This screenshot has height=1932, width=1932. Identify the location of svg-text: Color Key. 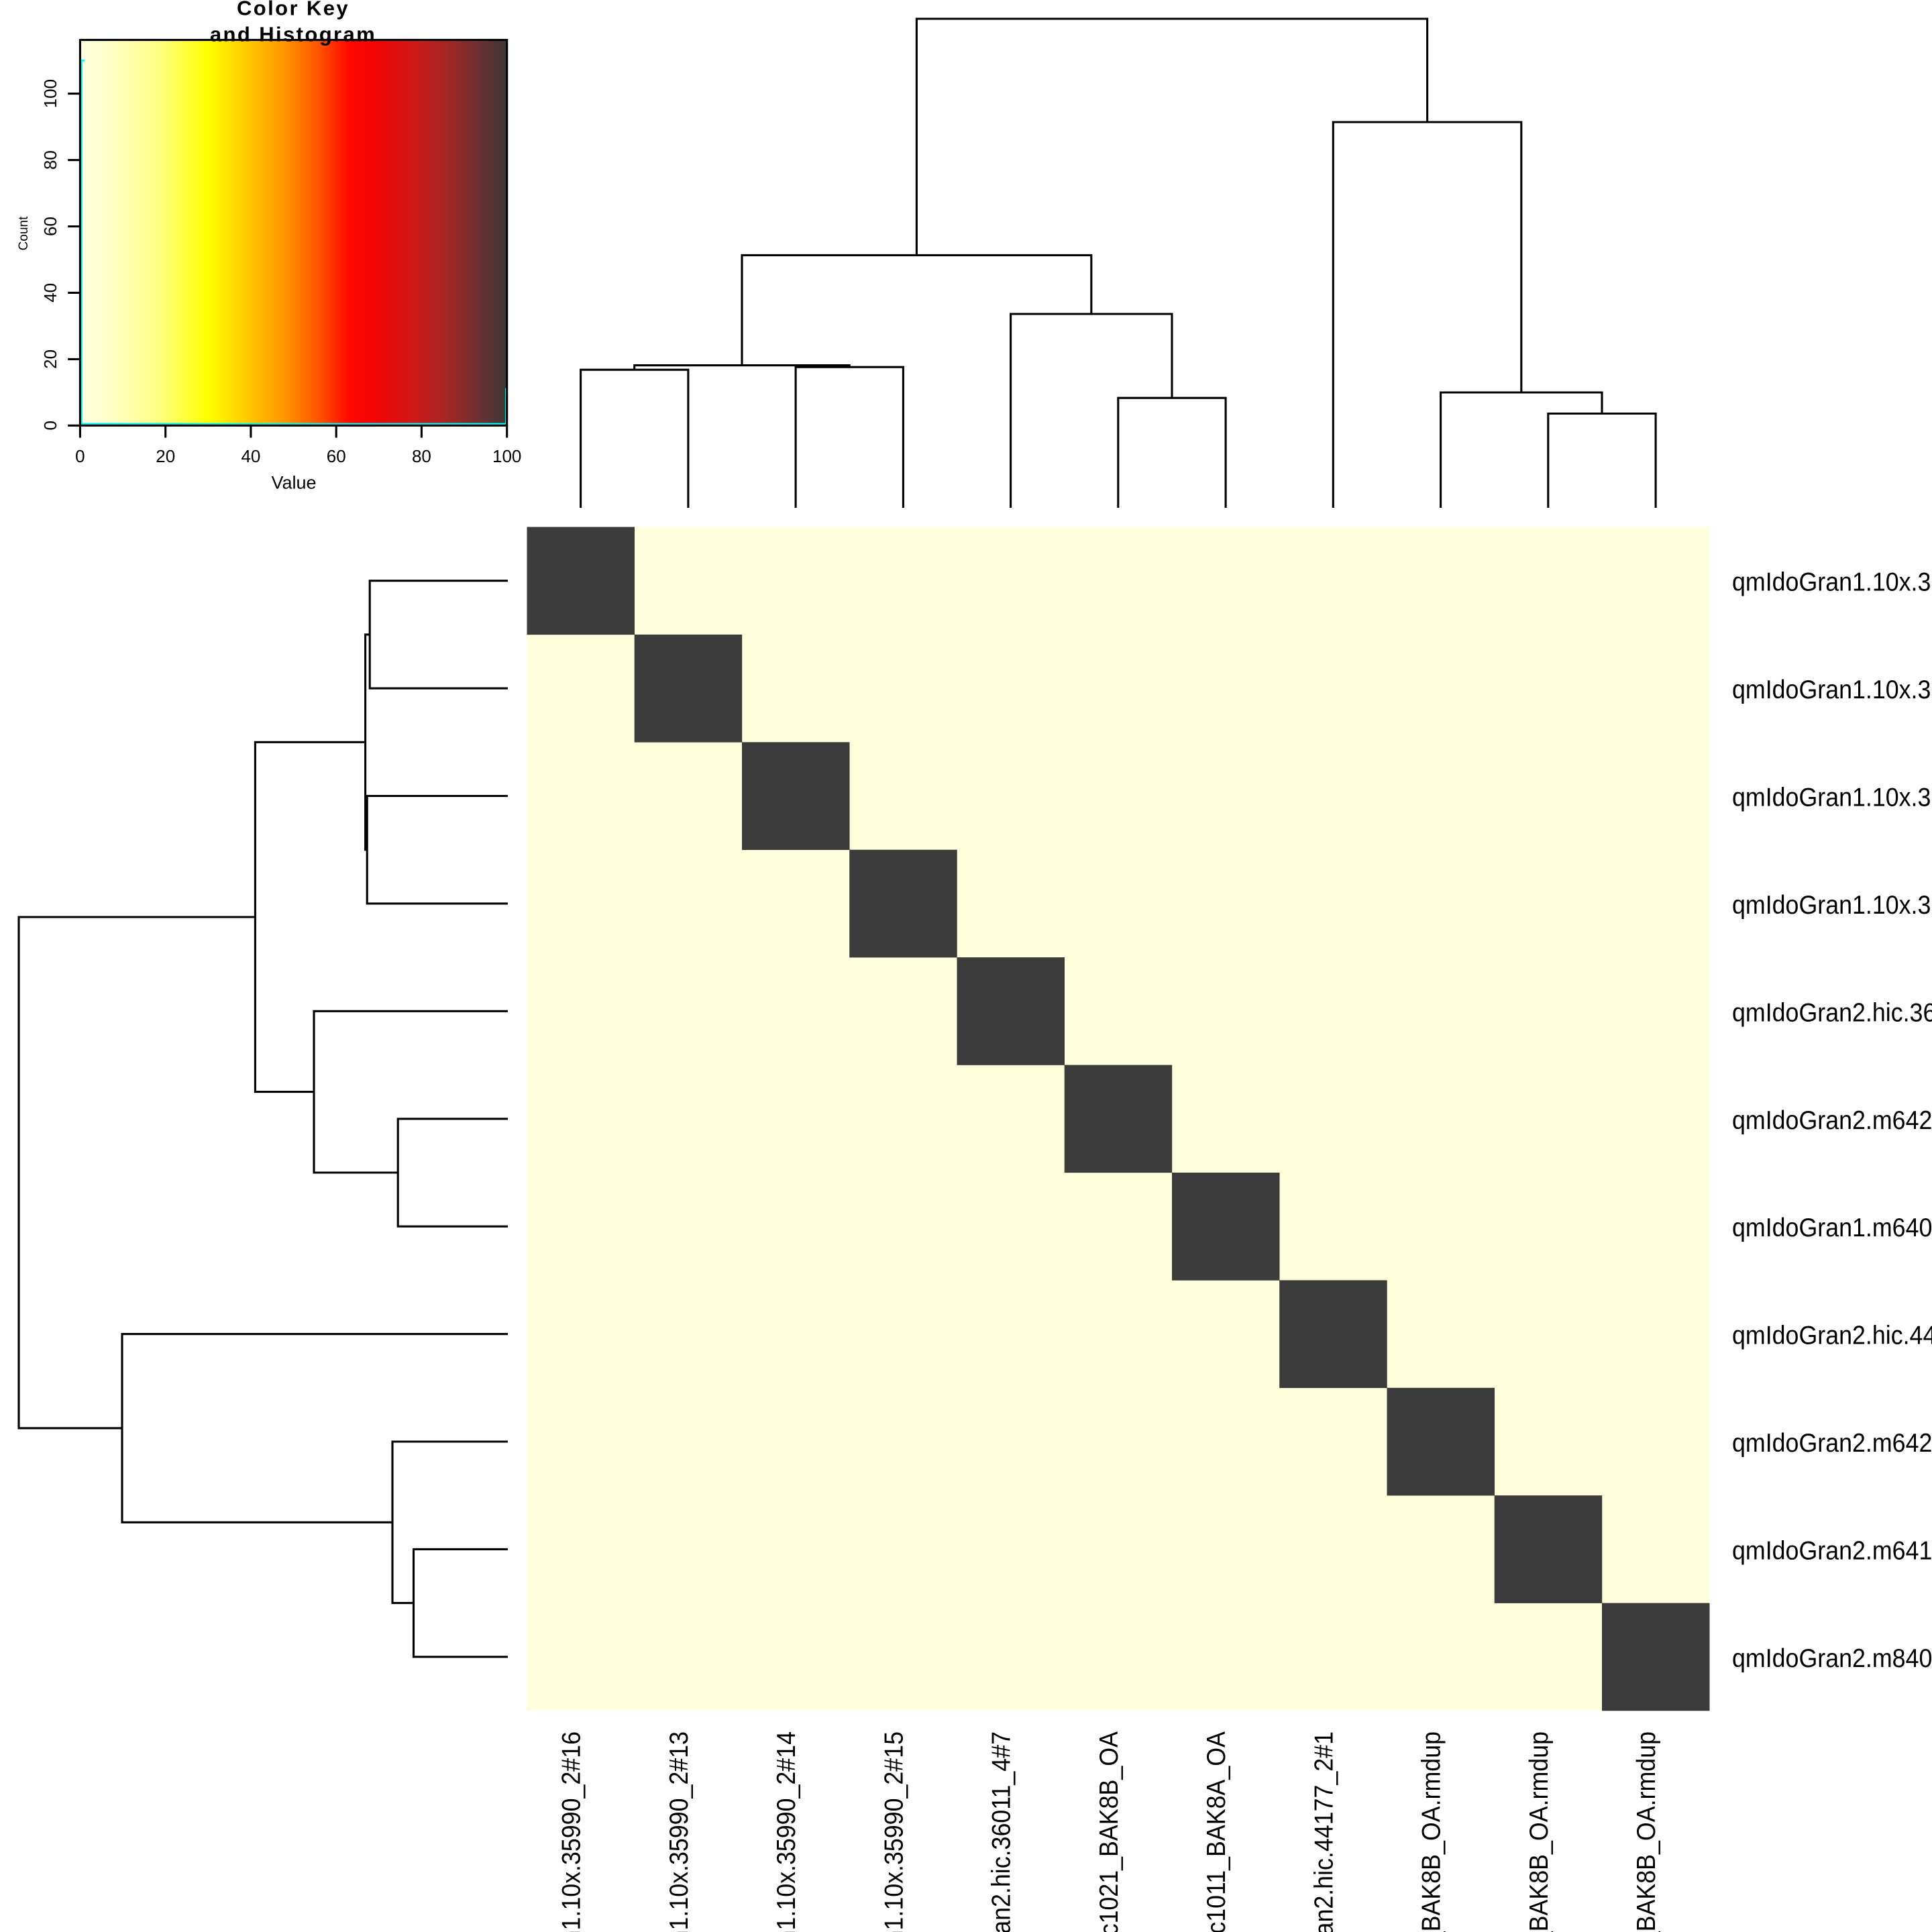
(293, 10).